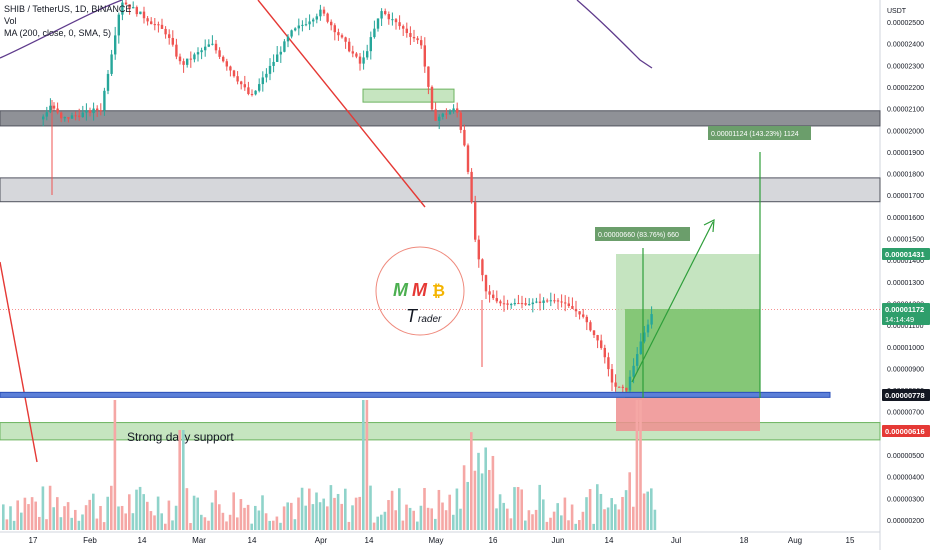 This screenshot has width=932, height=550. What do you see at coordinates (420, 290) in the screenshot?
I see `logo-letter: M` at bounding box center [420, 290].